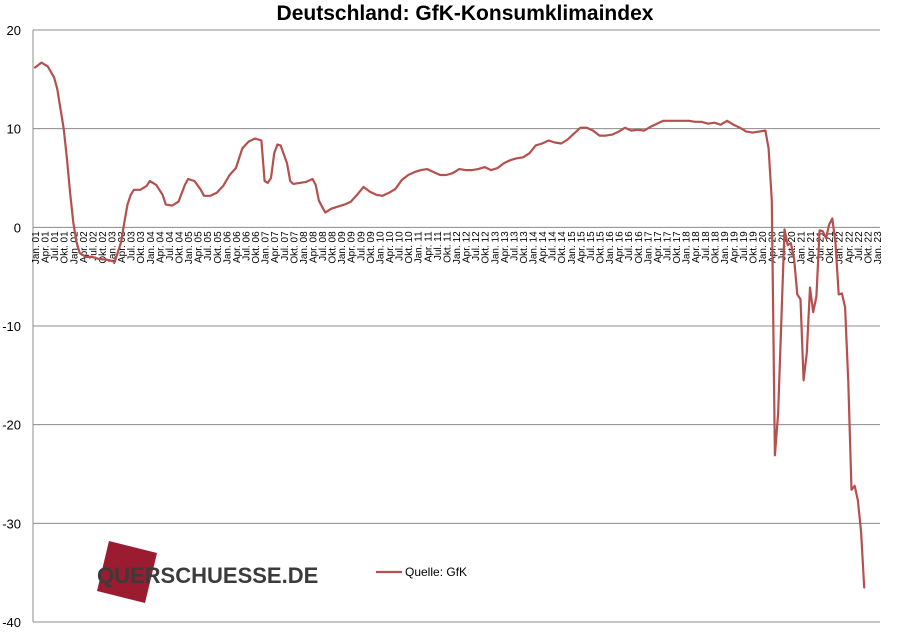 This screenshot has width=910, height=641. Describe the element at coordinates (93, 246) in the screenshot. I see `x-tick-label: Jul. 02` at that location.